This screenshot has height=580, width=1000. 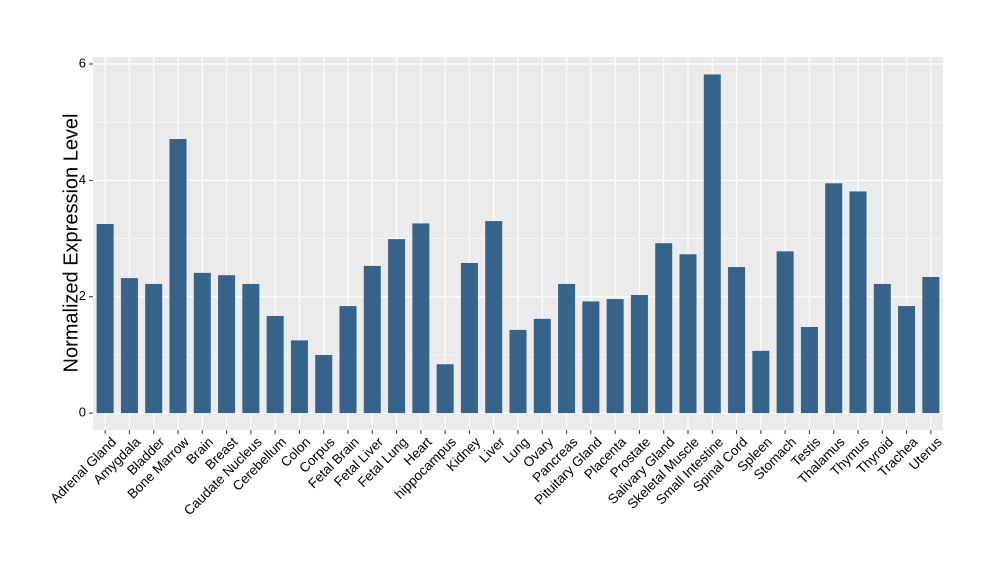 I want to click on y-tick-label: 4, so click(x=82, y=179).